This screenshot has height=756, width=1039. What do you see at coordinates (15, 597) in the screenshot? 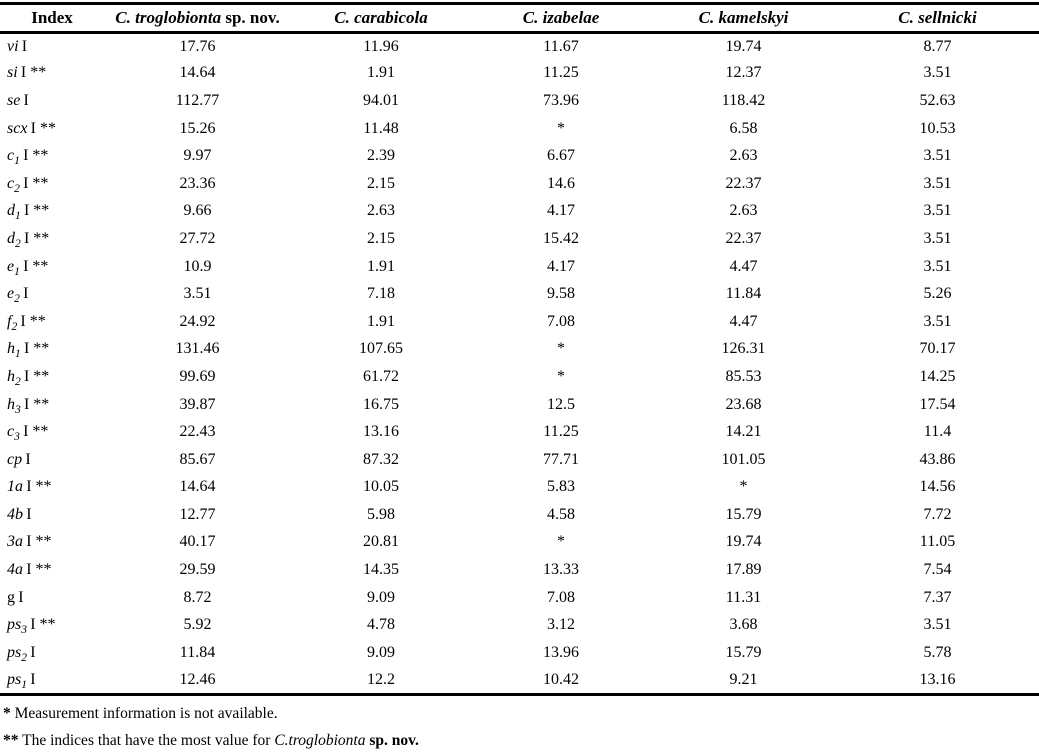
I see `row-index-label: g I` at bounding box center [15, 597].